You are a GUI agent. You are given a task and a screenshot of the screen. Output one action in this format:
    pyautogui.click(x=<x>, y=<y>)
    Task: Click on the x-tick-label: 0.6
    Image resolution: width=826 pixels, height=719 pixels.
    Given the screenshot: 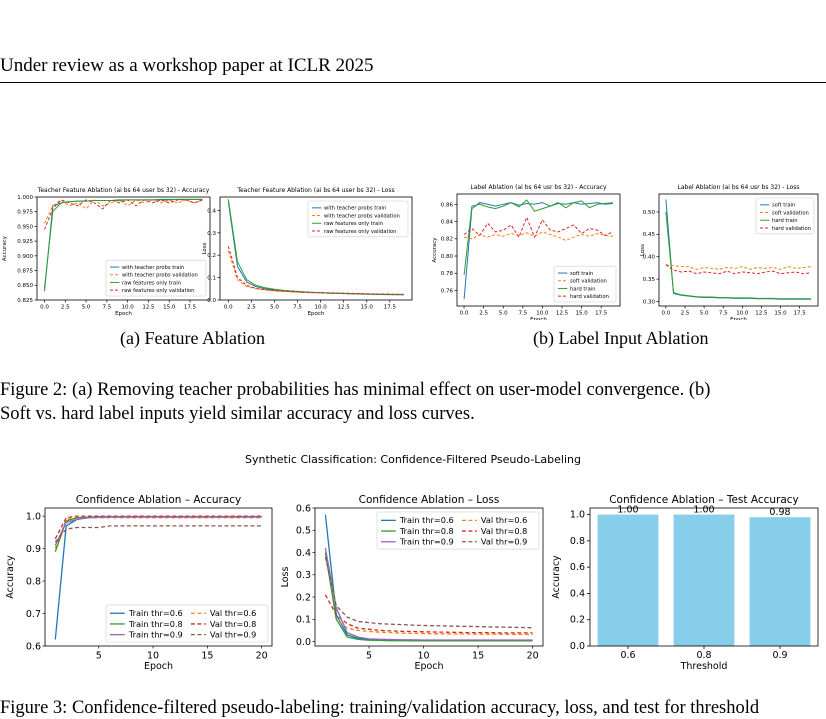 What is the action you would take?
    pyautogui.click(x=627, y=655)
    